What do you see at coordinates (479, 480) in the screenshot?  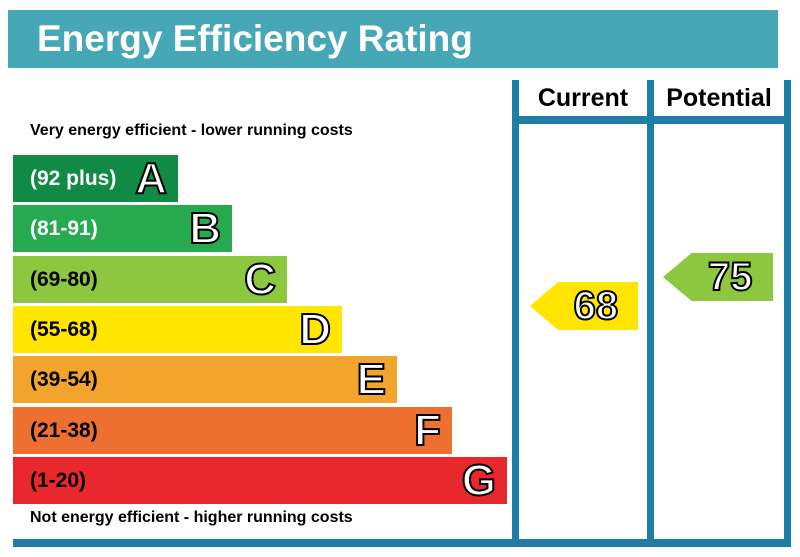 I see `band-letter: G` at bounding box center [479, 480].